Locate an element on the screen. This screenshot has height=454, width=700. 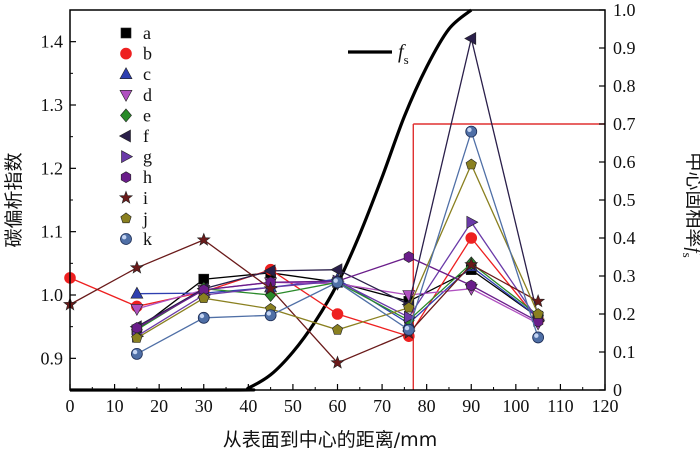
legend-marker-g is located at coordinates (127, 157).